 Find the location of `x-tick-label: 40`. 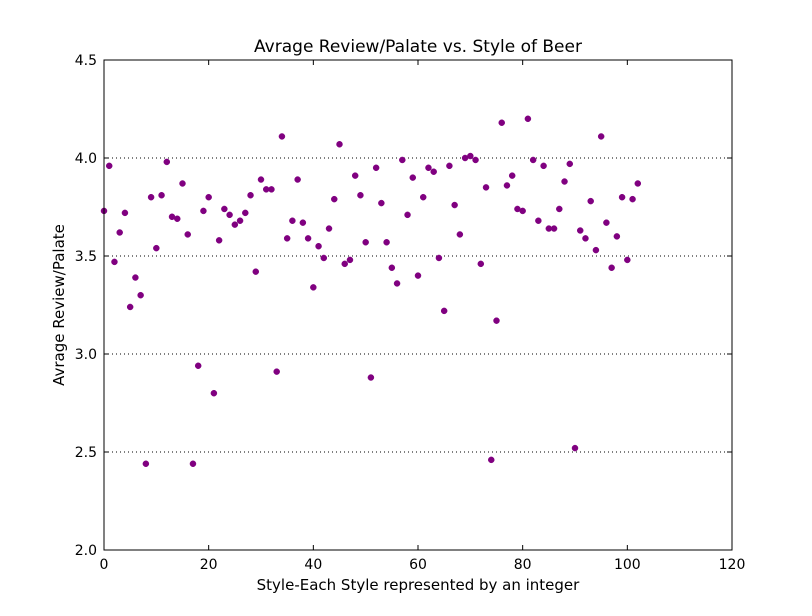

x-tick-label: 40 is located at coordinates (313, 565).